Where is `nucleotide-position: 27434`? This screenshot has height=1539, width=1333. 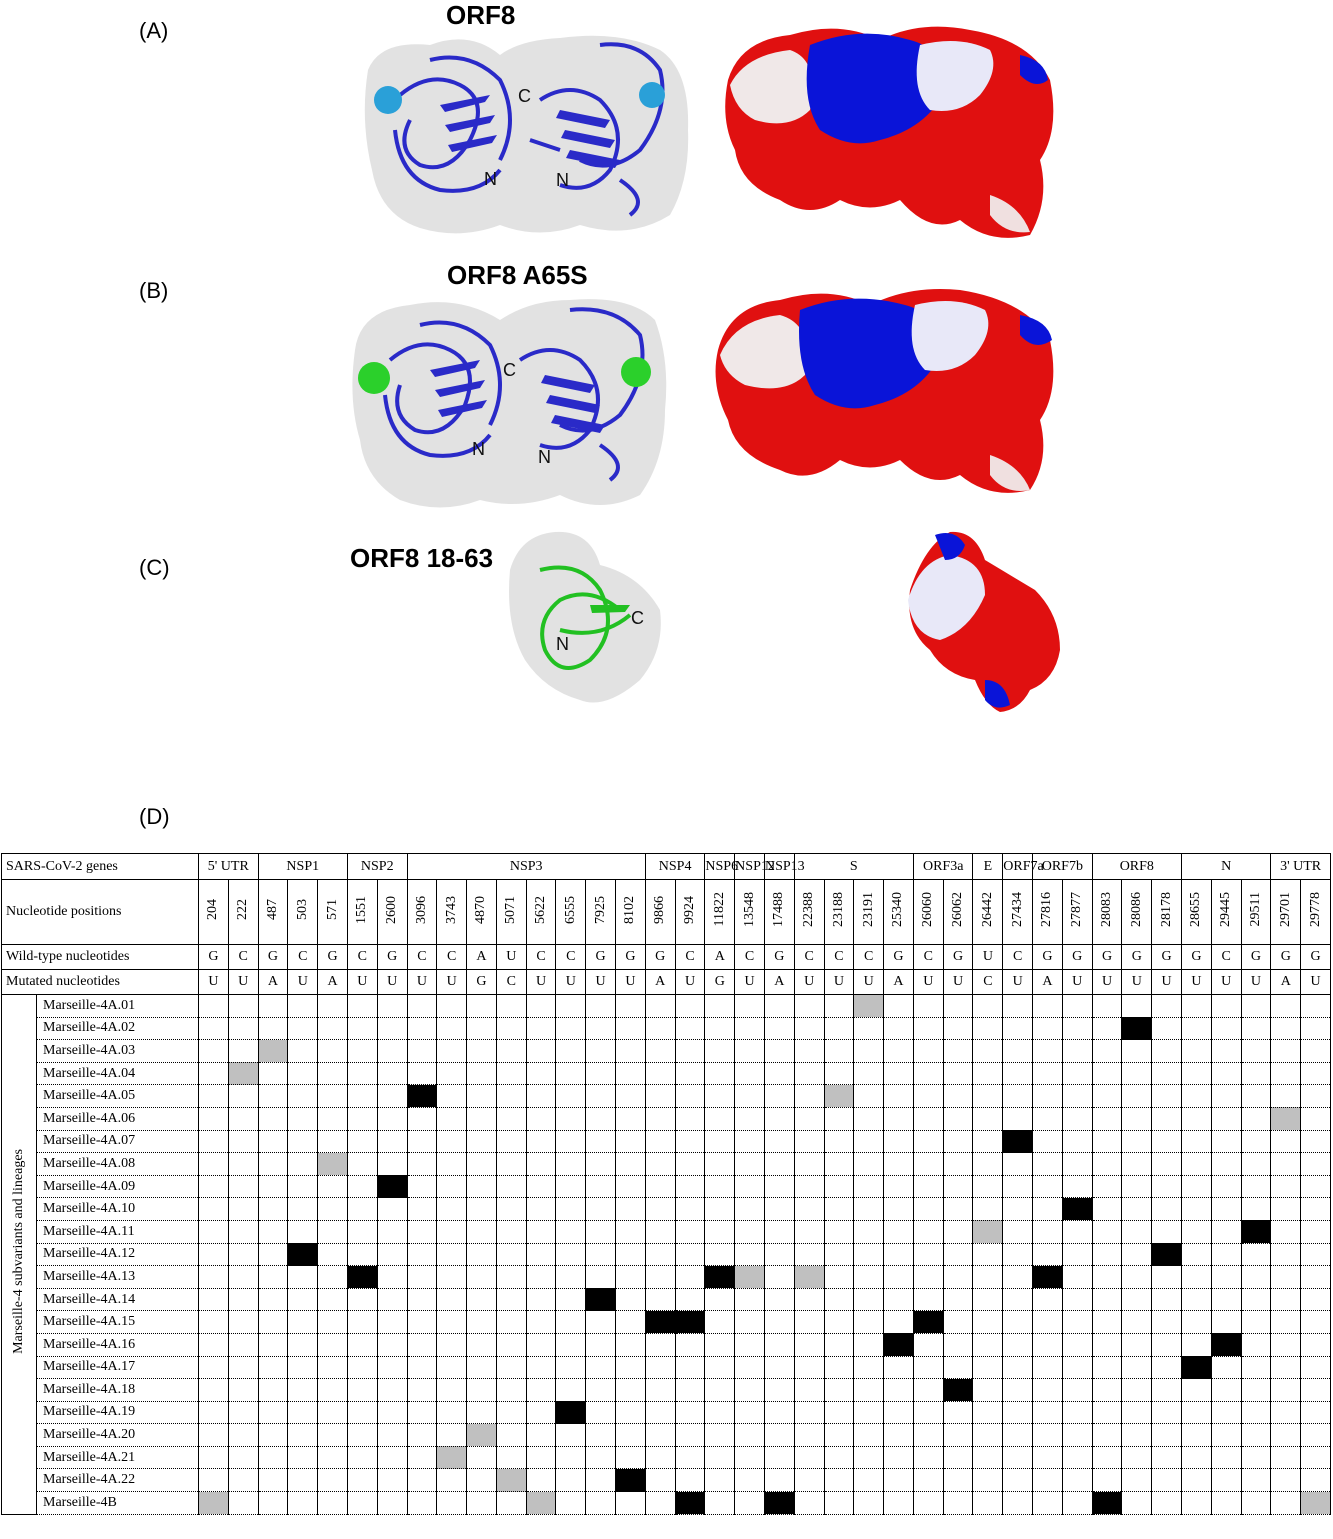 nucleotide-position: 27434 is located at coordinates (1018, 912).